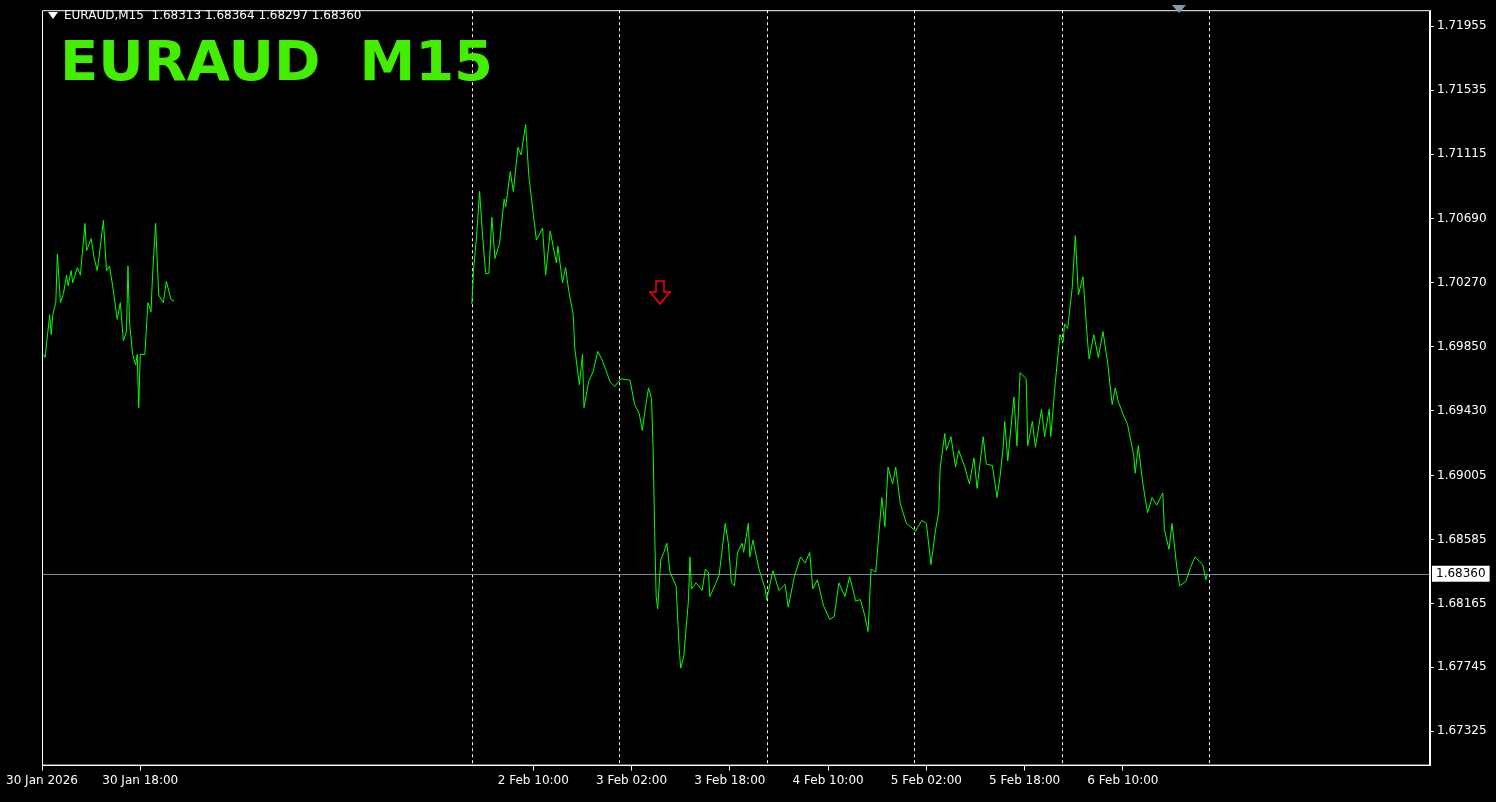 The image size is (1496, 802). Describe the element at coordinates (1462, 281) in the screenshot. I see `y-tick-label: 1.70270` at that location.